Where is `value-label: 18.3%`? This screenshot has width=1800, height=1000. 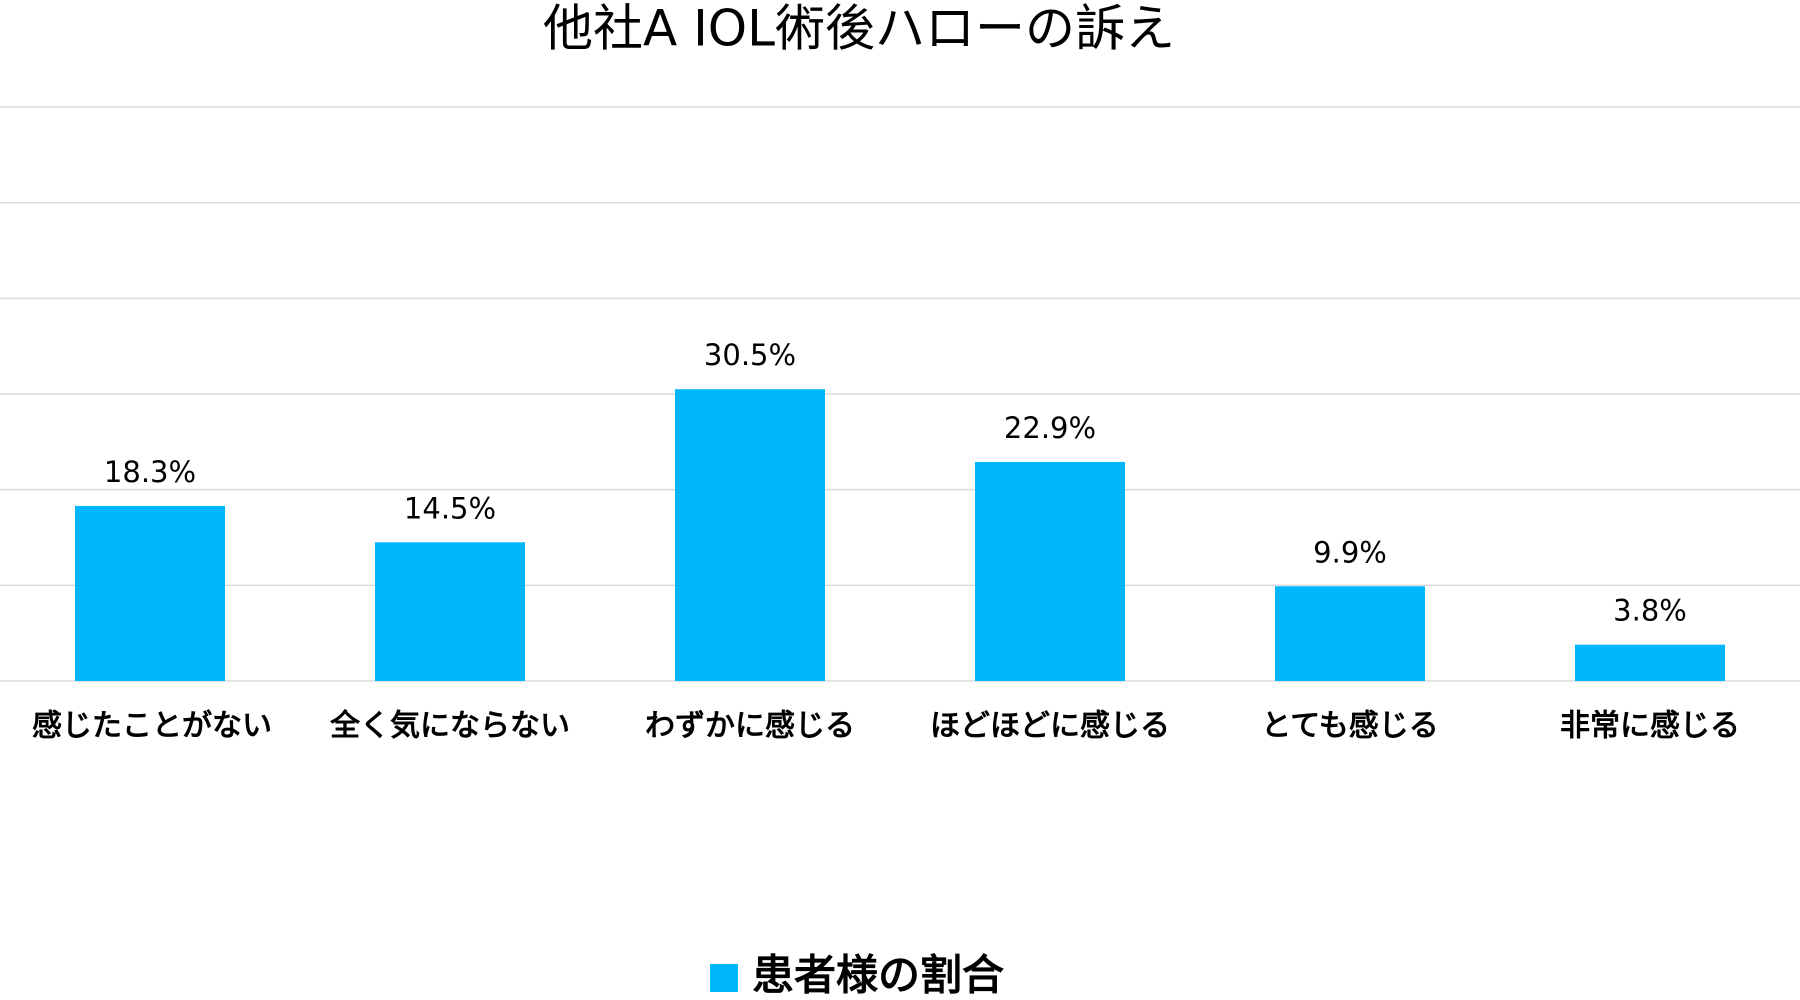 value-label: 18.3% is located at coordinates (150, 472).